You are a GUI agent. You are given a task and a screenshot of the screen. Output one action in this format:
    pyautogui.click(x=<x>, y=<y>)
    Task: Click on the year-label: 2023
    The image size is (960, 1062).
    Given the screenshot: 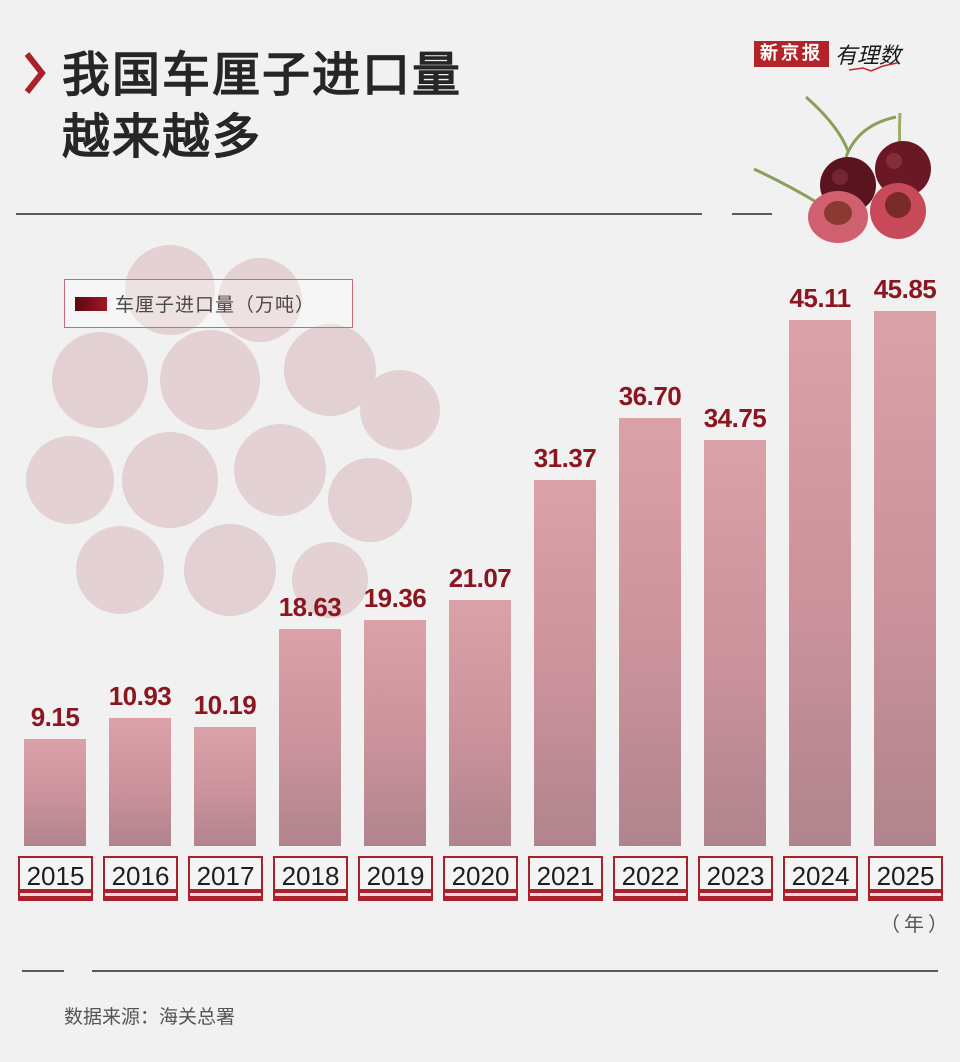 What is the action you would take?
    pyautogui.click(x=735, y=876)
    